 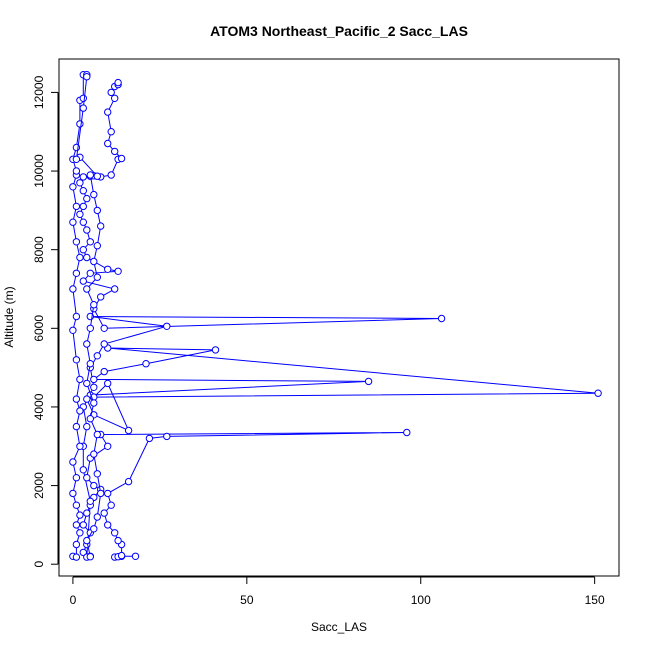 What do you see at coordinates (39, 564) in the screenshot?
I see `y-tick-label: 0` at bounding box center [39, 564].